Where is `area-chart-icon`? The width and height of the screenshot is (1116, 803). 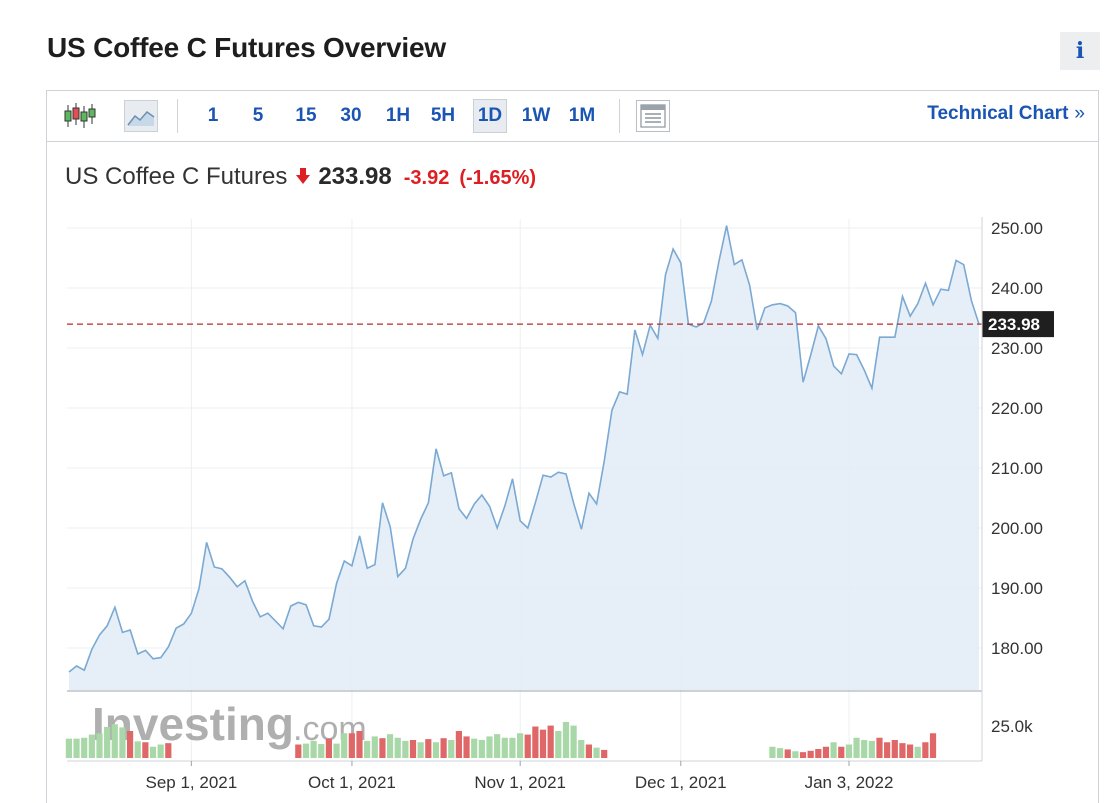
area-chart-icon is located at coordinates (141, 116).